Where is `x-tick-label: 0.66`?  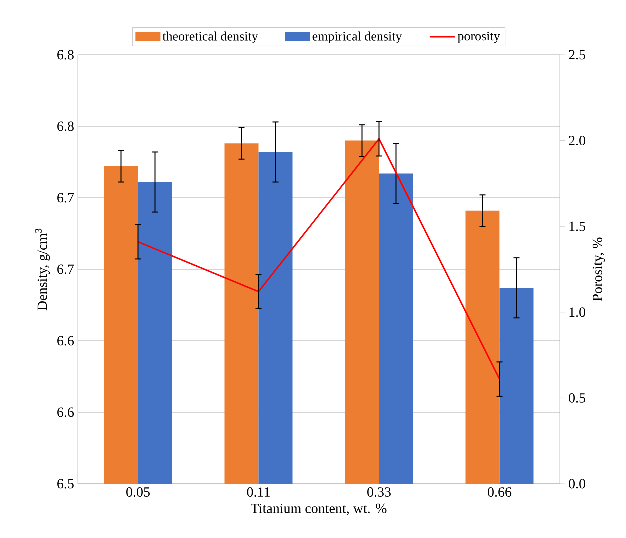
x-tick-label: 0.66 is located at coordinates (500, 493).